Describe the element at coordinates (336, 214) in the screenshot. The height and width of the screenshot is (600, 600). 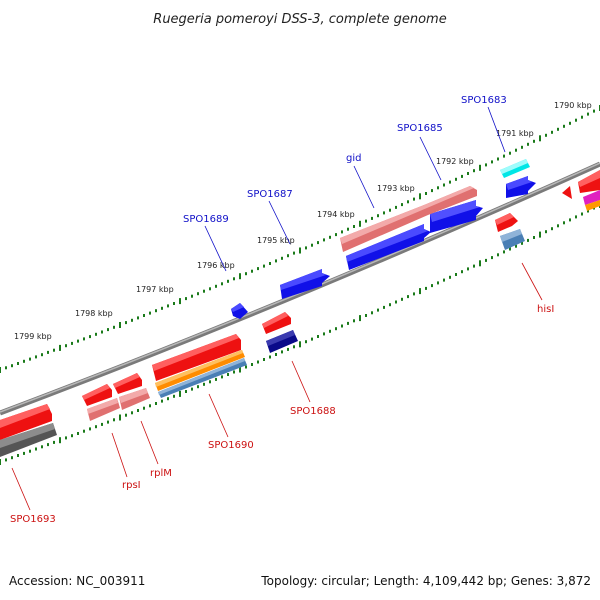
I see `scale-label: 1794 kbp` at that location.